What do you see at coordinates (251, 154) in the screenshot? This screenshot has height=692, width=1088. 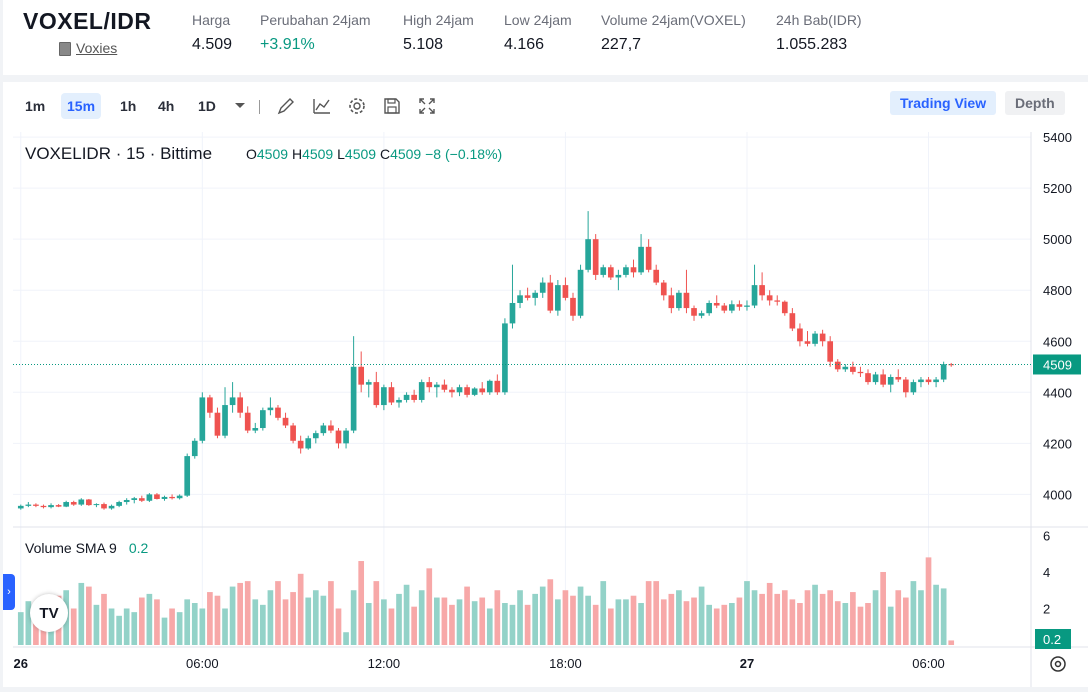 I see `open-label: O` at bounding box center [251, 154].